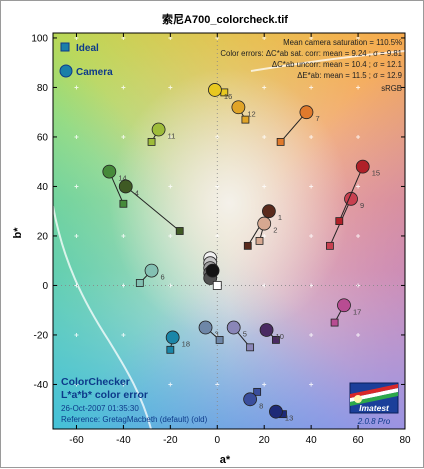  I want to click on patch-label: 14, so click(122, 178).